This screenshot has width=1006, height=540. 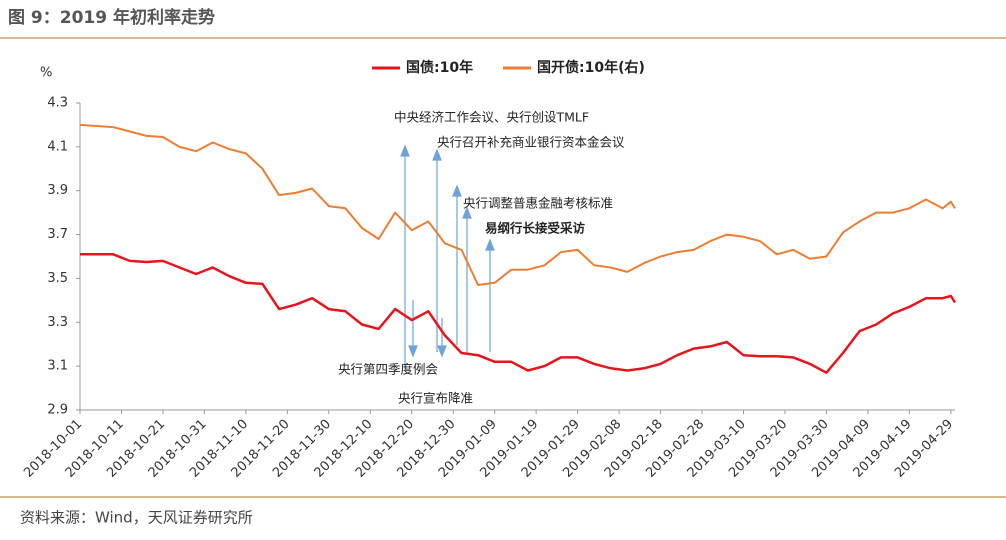 I want to click on annotation: 央行召开补充商业银行资本金会议, so click(x=531, y=142).